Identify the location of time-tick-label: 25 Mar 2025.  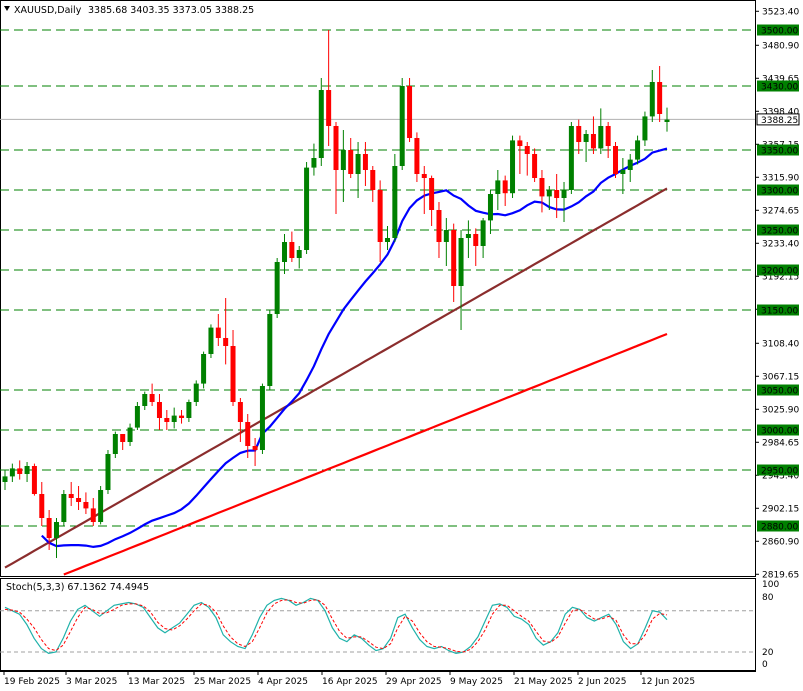
(222, 682).